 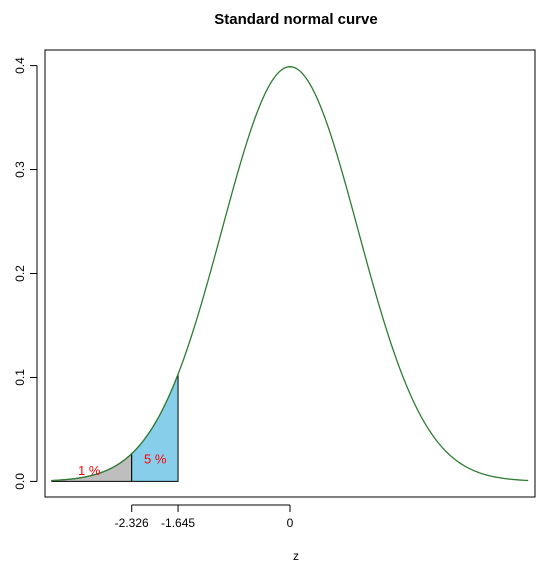 What do you see at coordinates (155, 459) in the screenshot?
I see `region-label-2: 5 %` at bounding box center [155, 459].